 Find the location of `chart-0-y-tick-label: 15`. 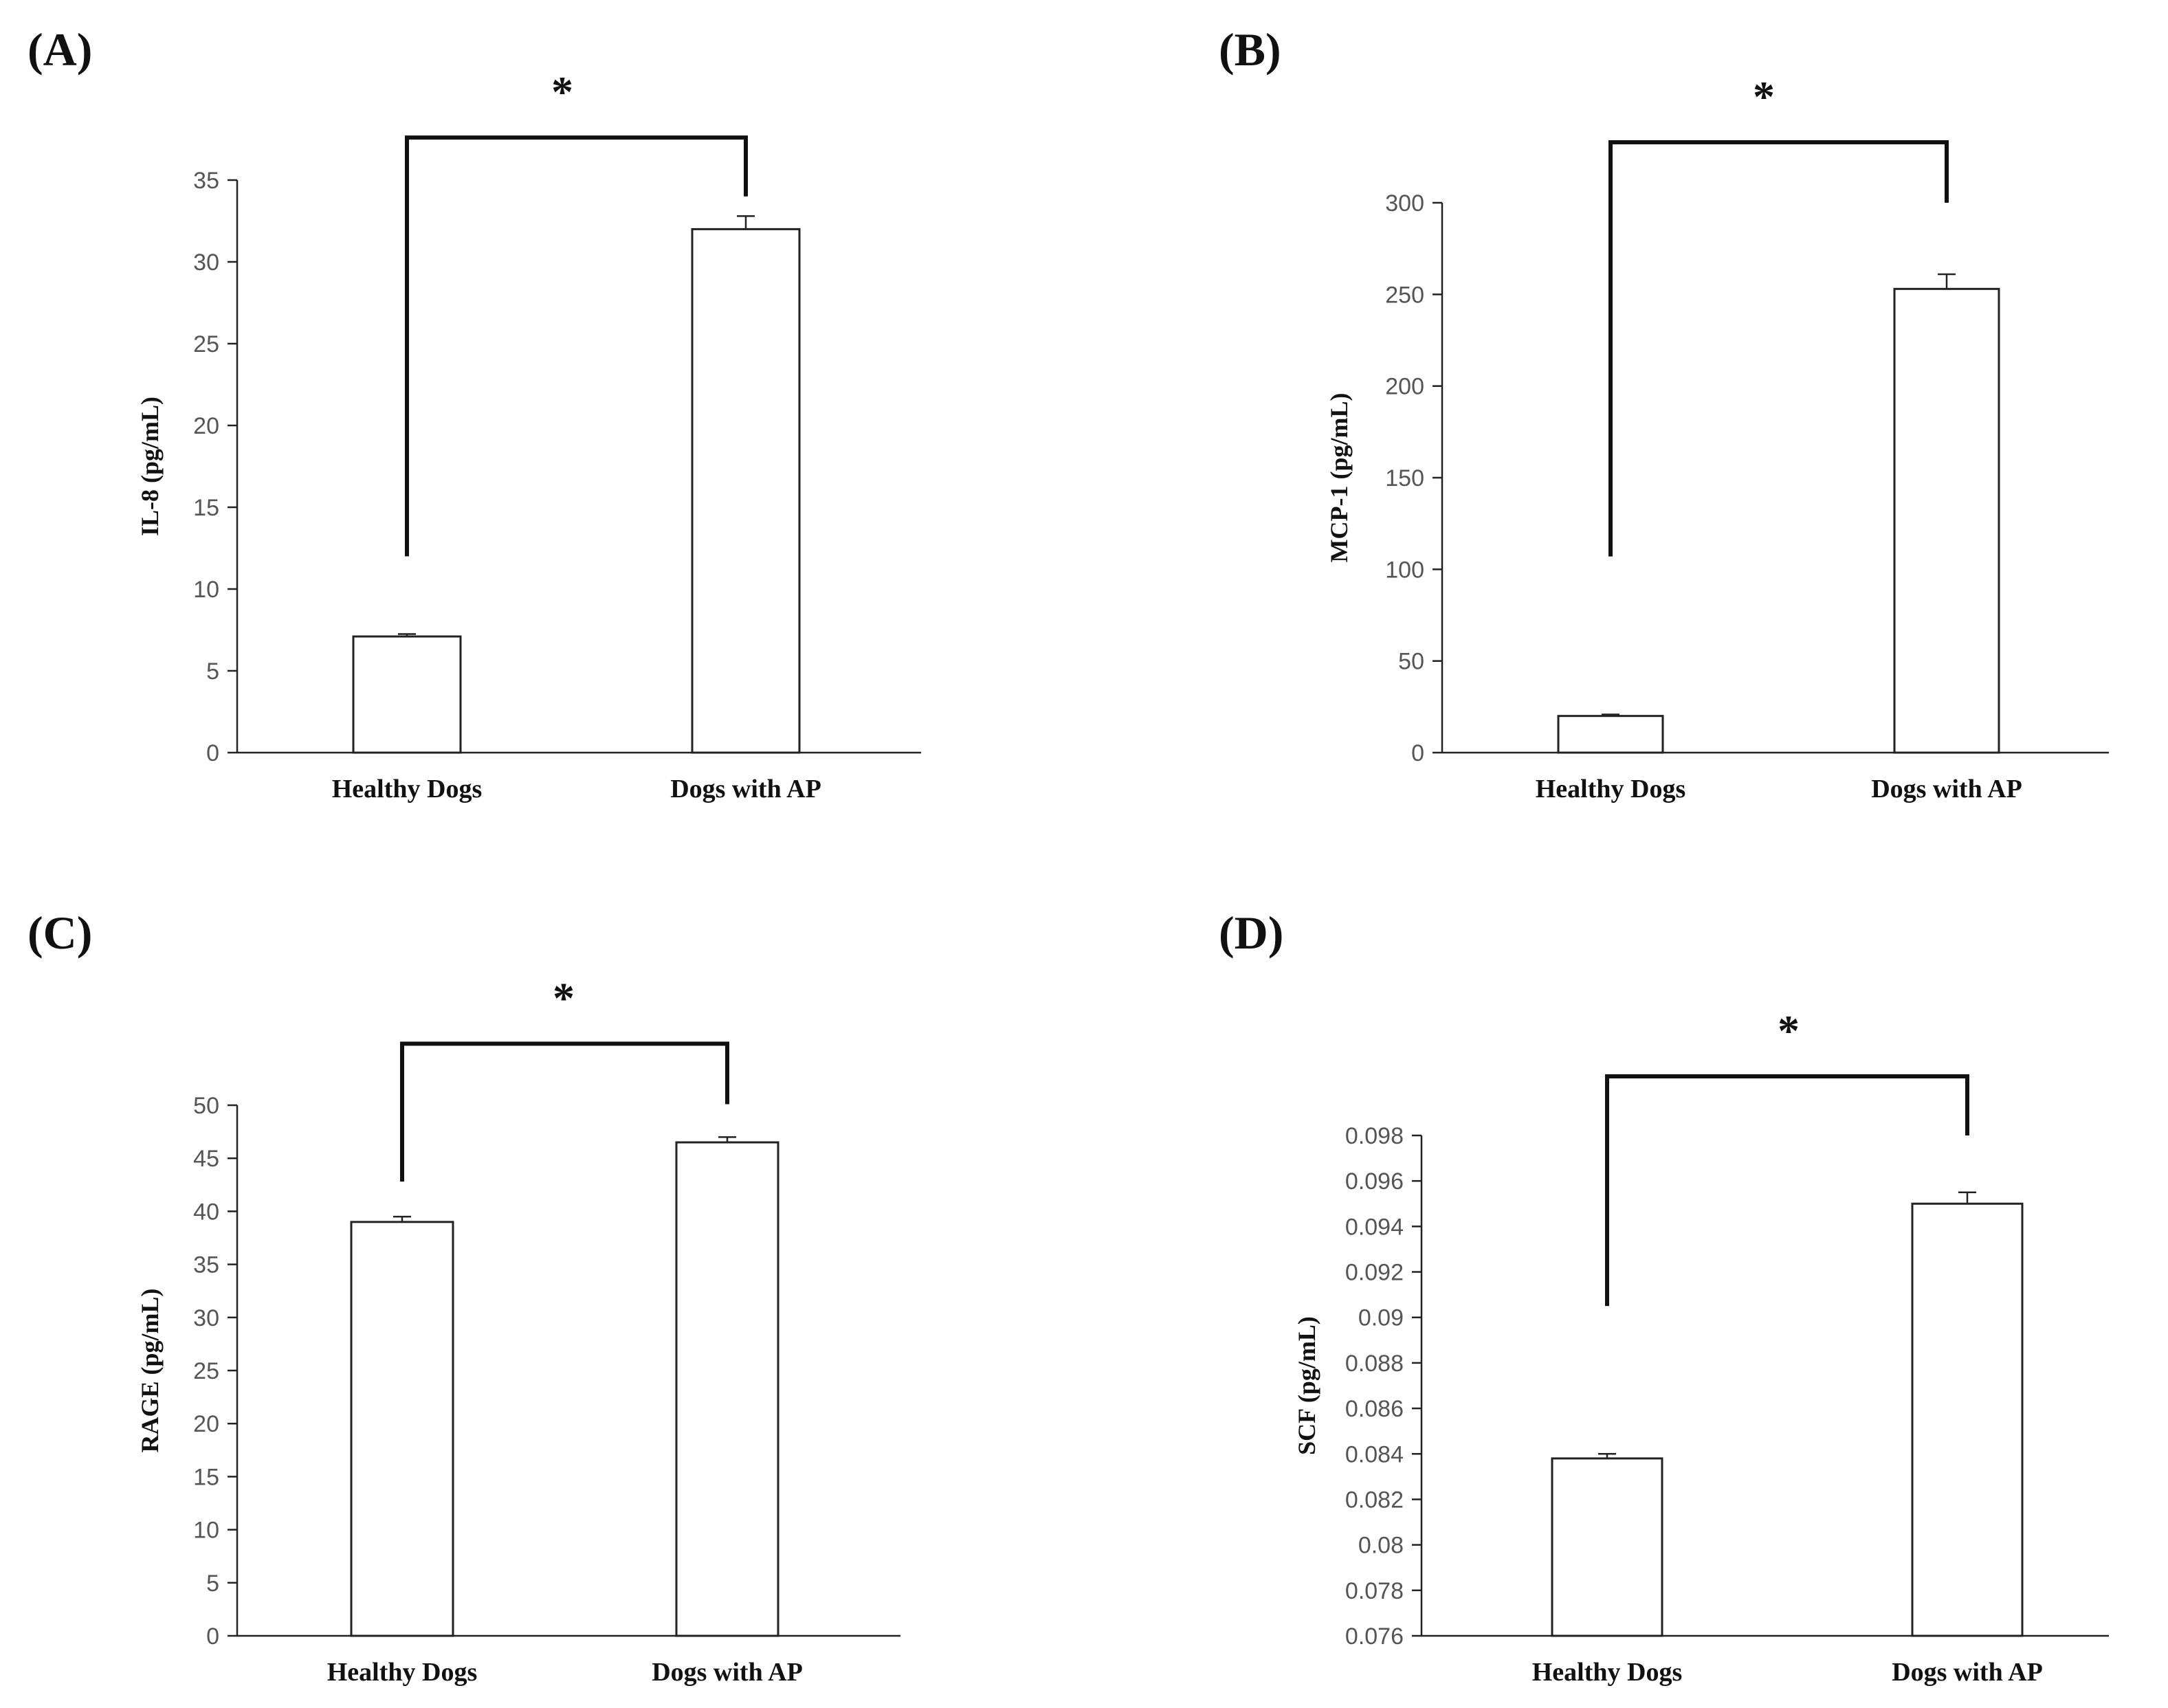

chart-0-y-tick-label: 15 is located at coordinates (206, 508).